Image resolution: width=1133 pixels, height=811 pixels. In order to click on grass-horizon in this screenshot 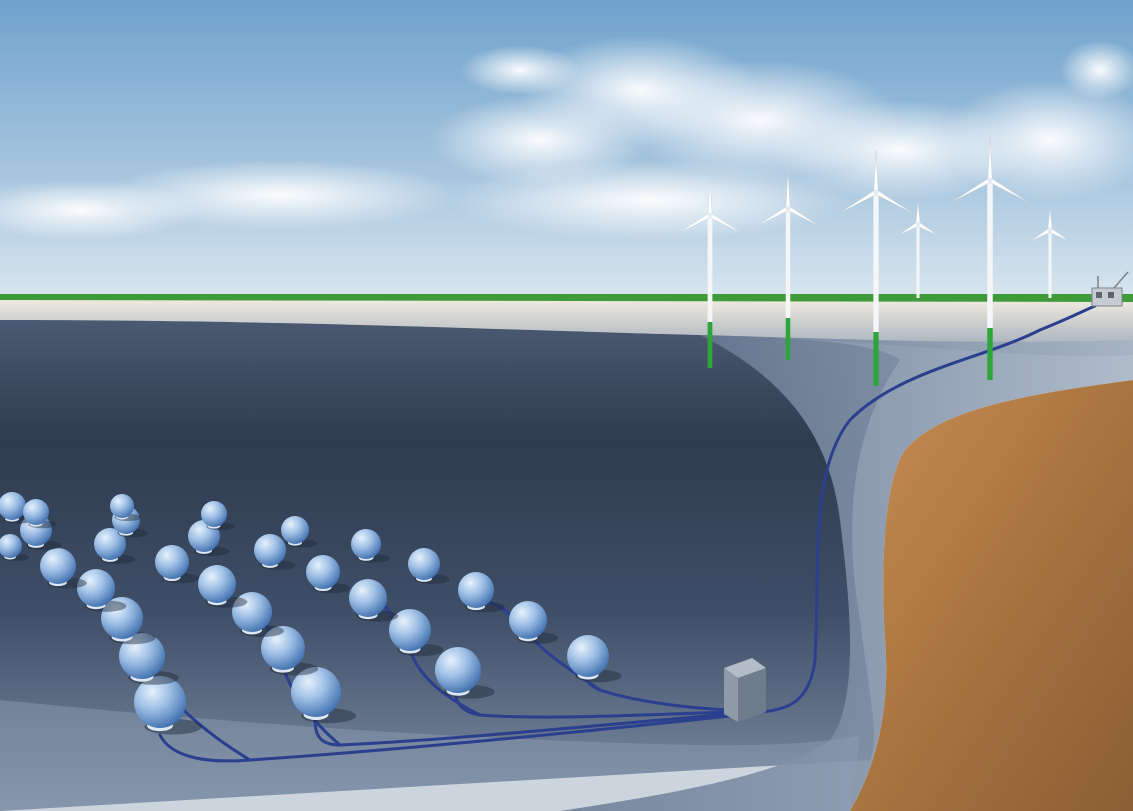, I will do `click(566, 299)`.